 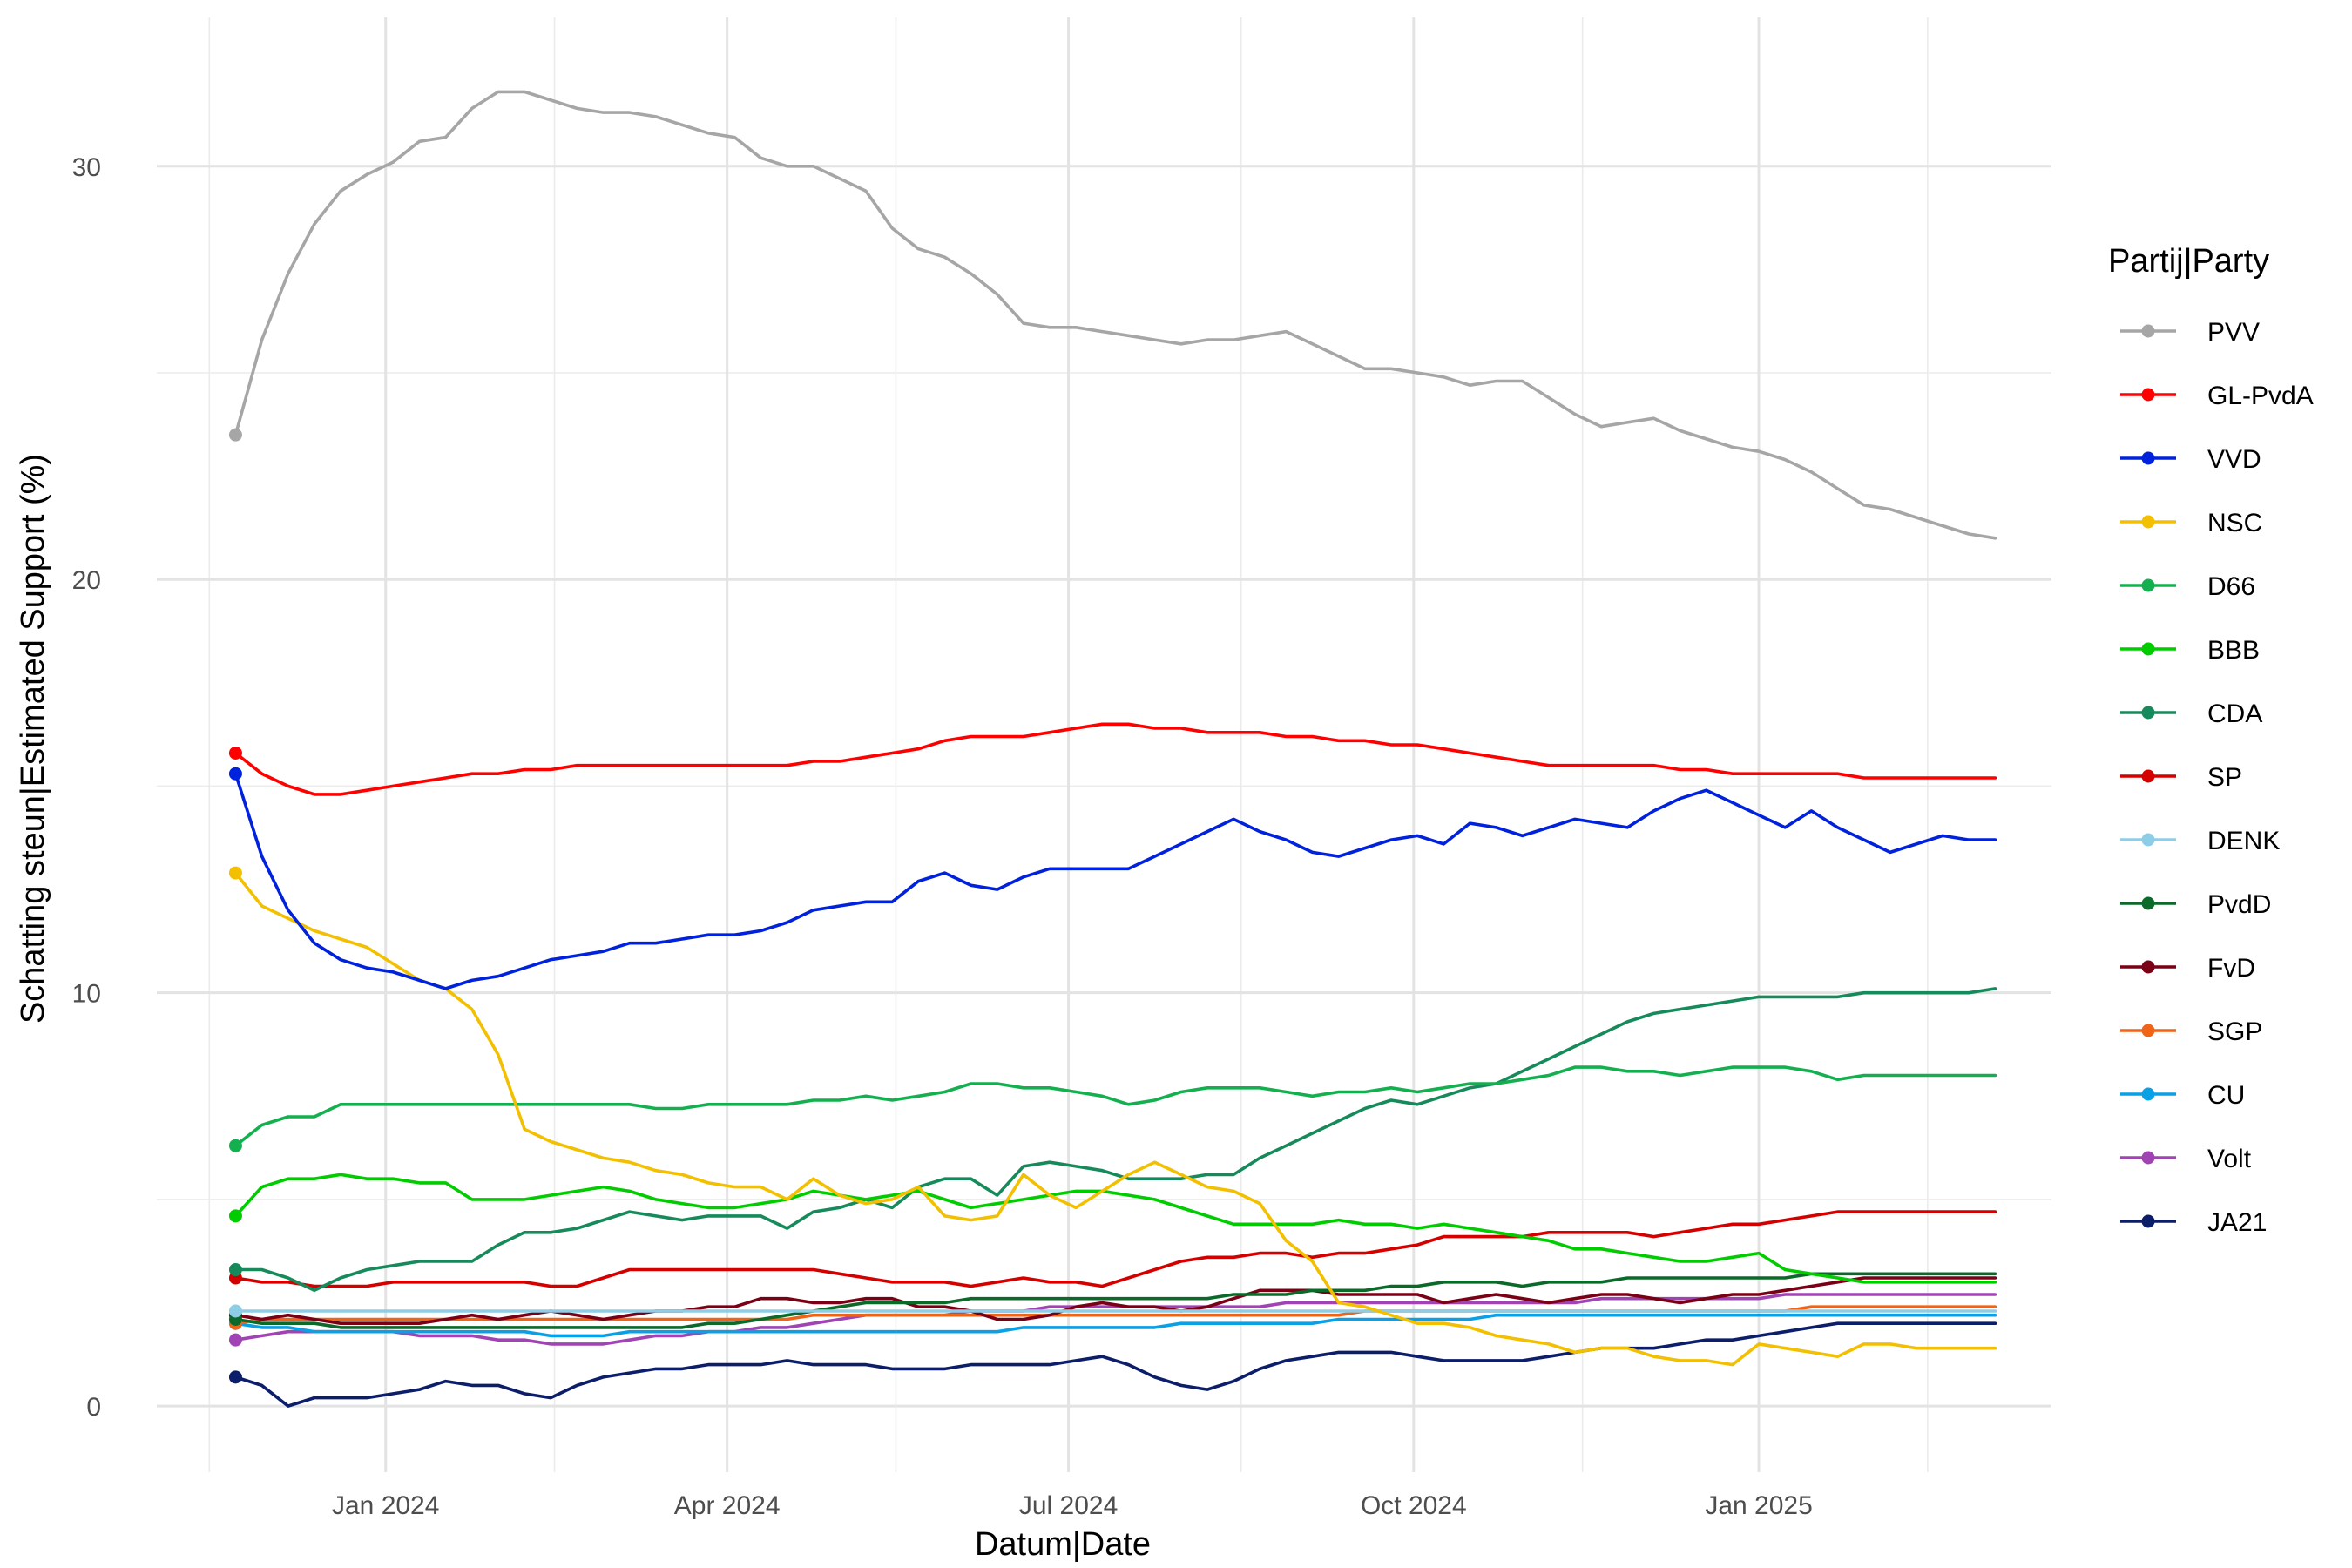 I want to click on legend-label: SP, so click(x=2224, y=777).